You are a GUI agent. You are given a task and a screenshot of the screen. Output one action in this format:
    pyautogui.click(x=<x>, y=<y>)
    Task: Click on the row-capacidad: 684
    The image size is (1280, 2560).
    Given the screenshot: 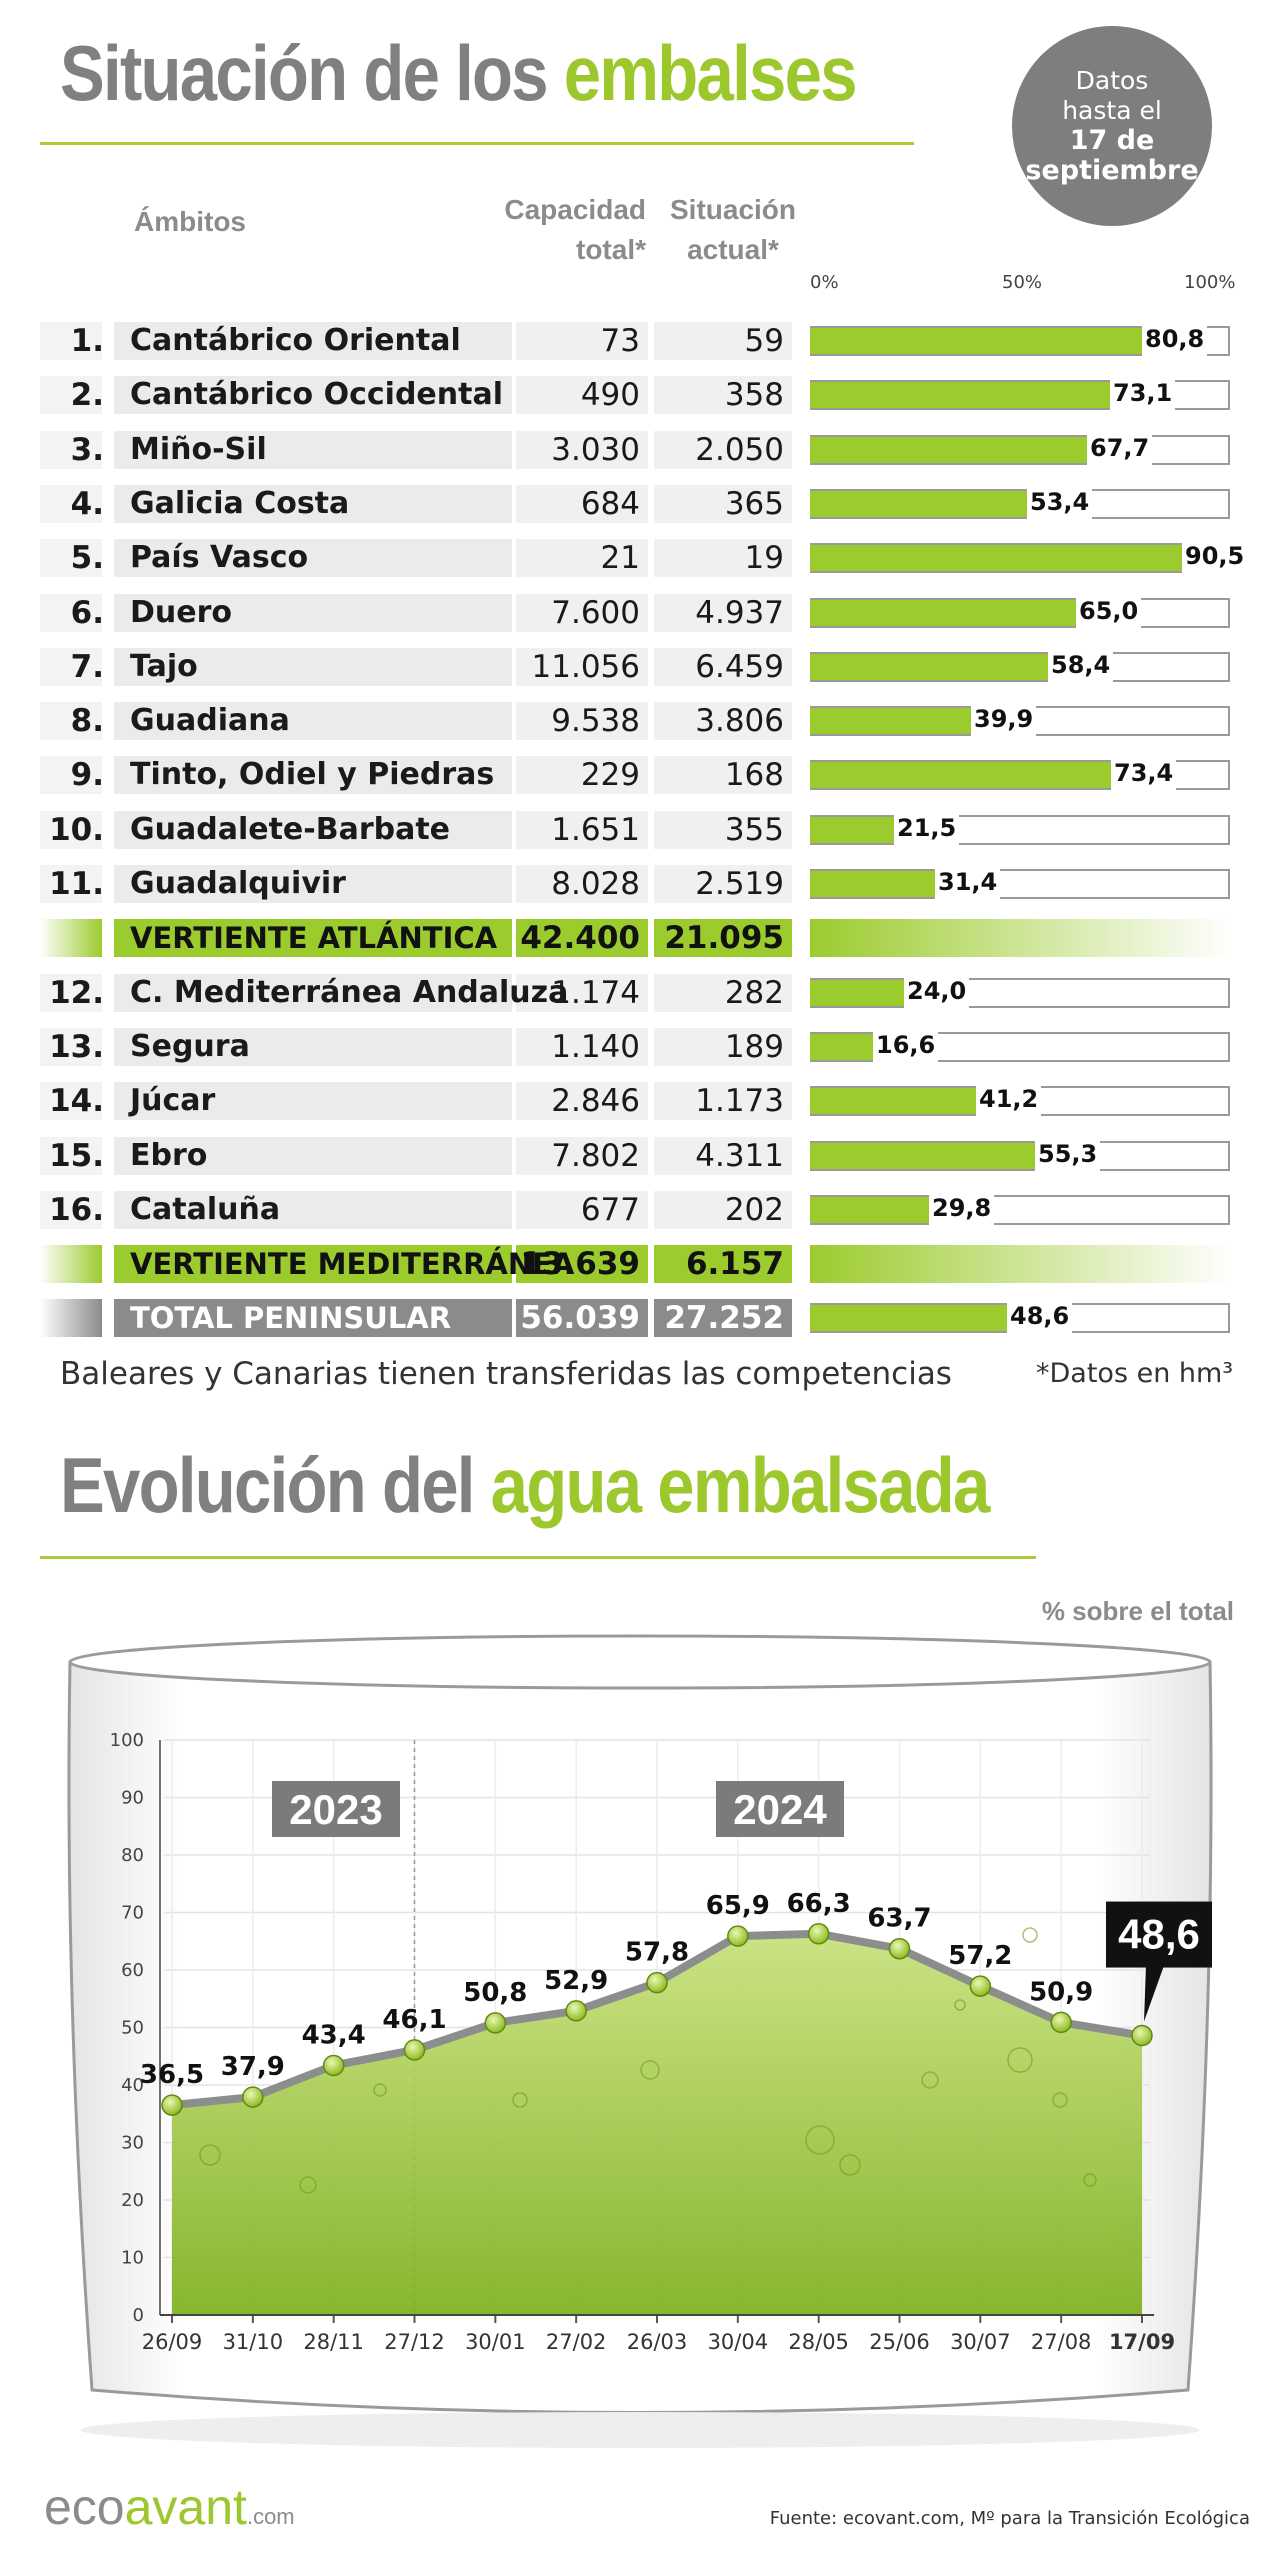 What is the action you would take?
    pyautogui.click(x=610, y=504)
    